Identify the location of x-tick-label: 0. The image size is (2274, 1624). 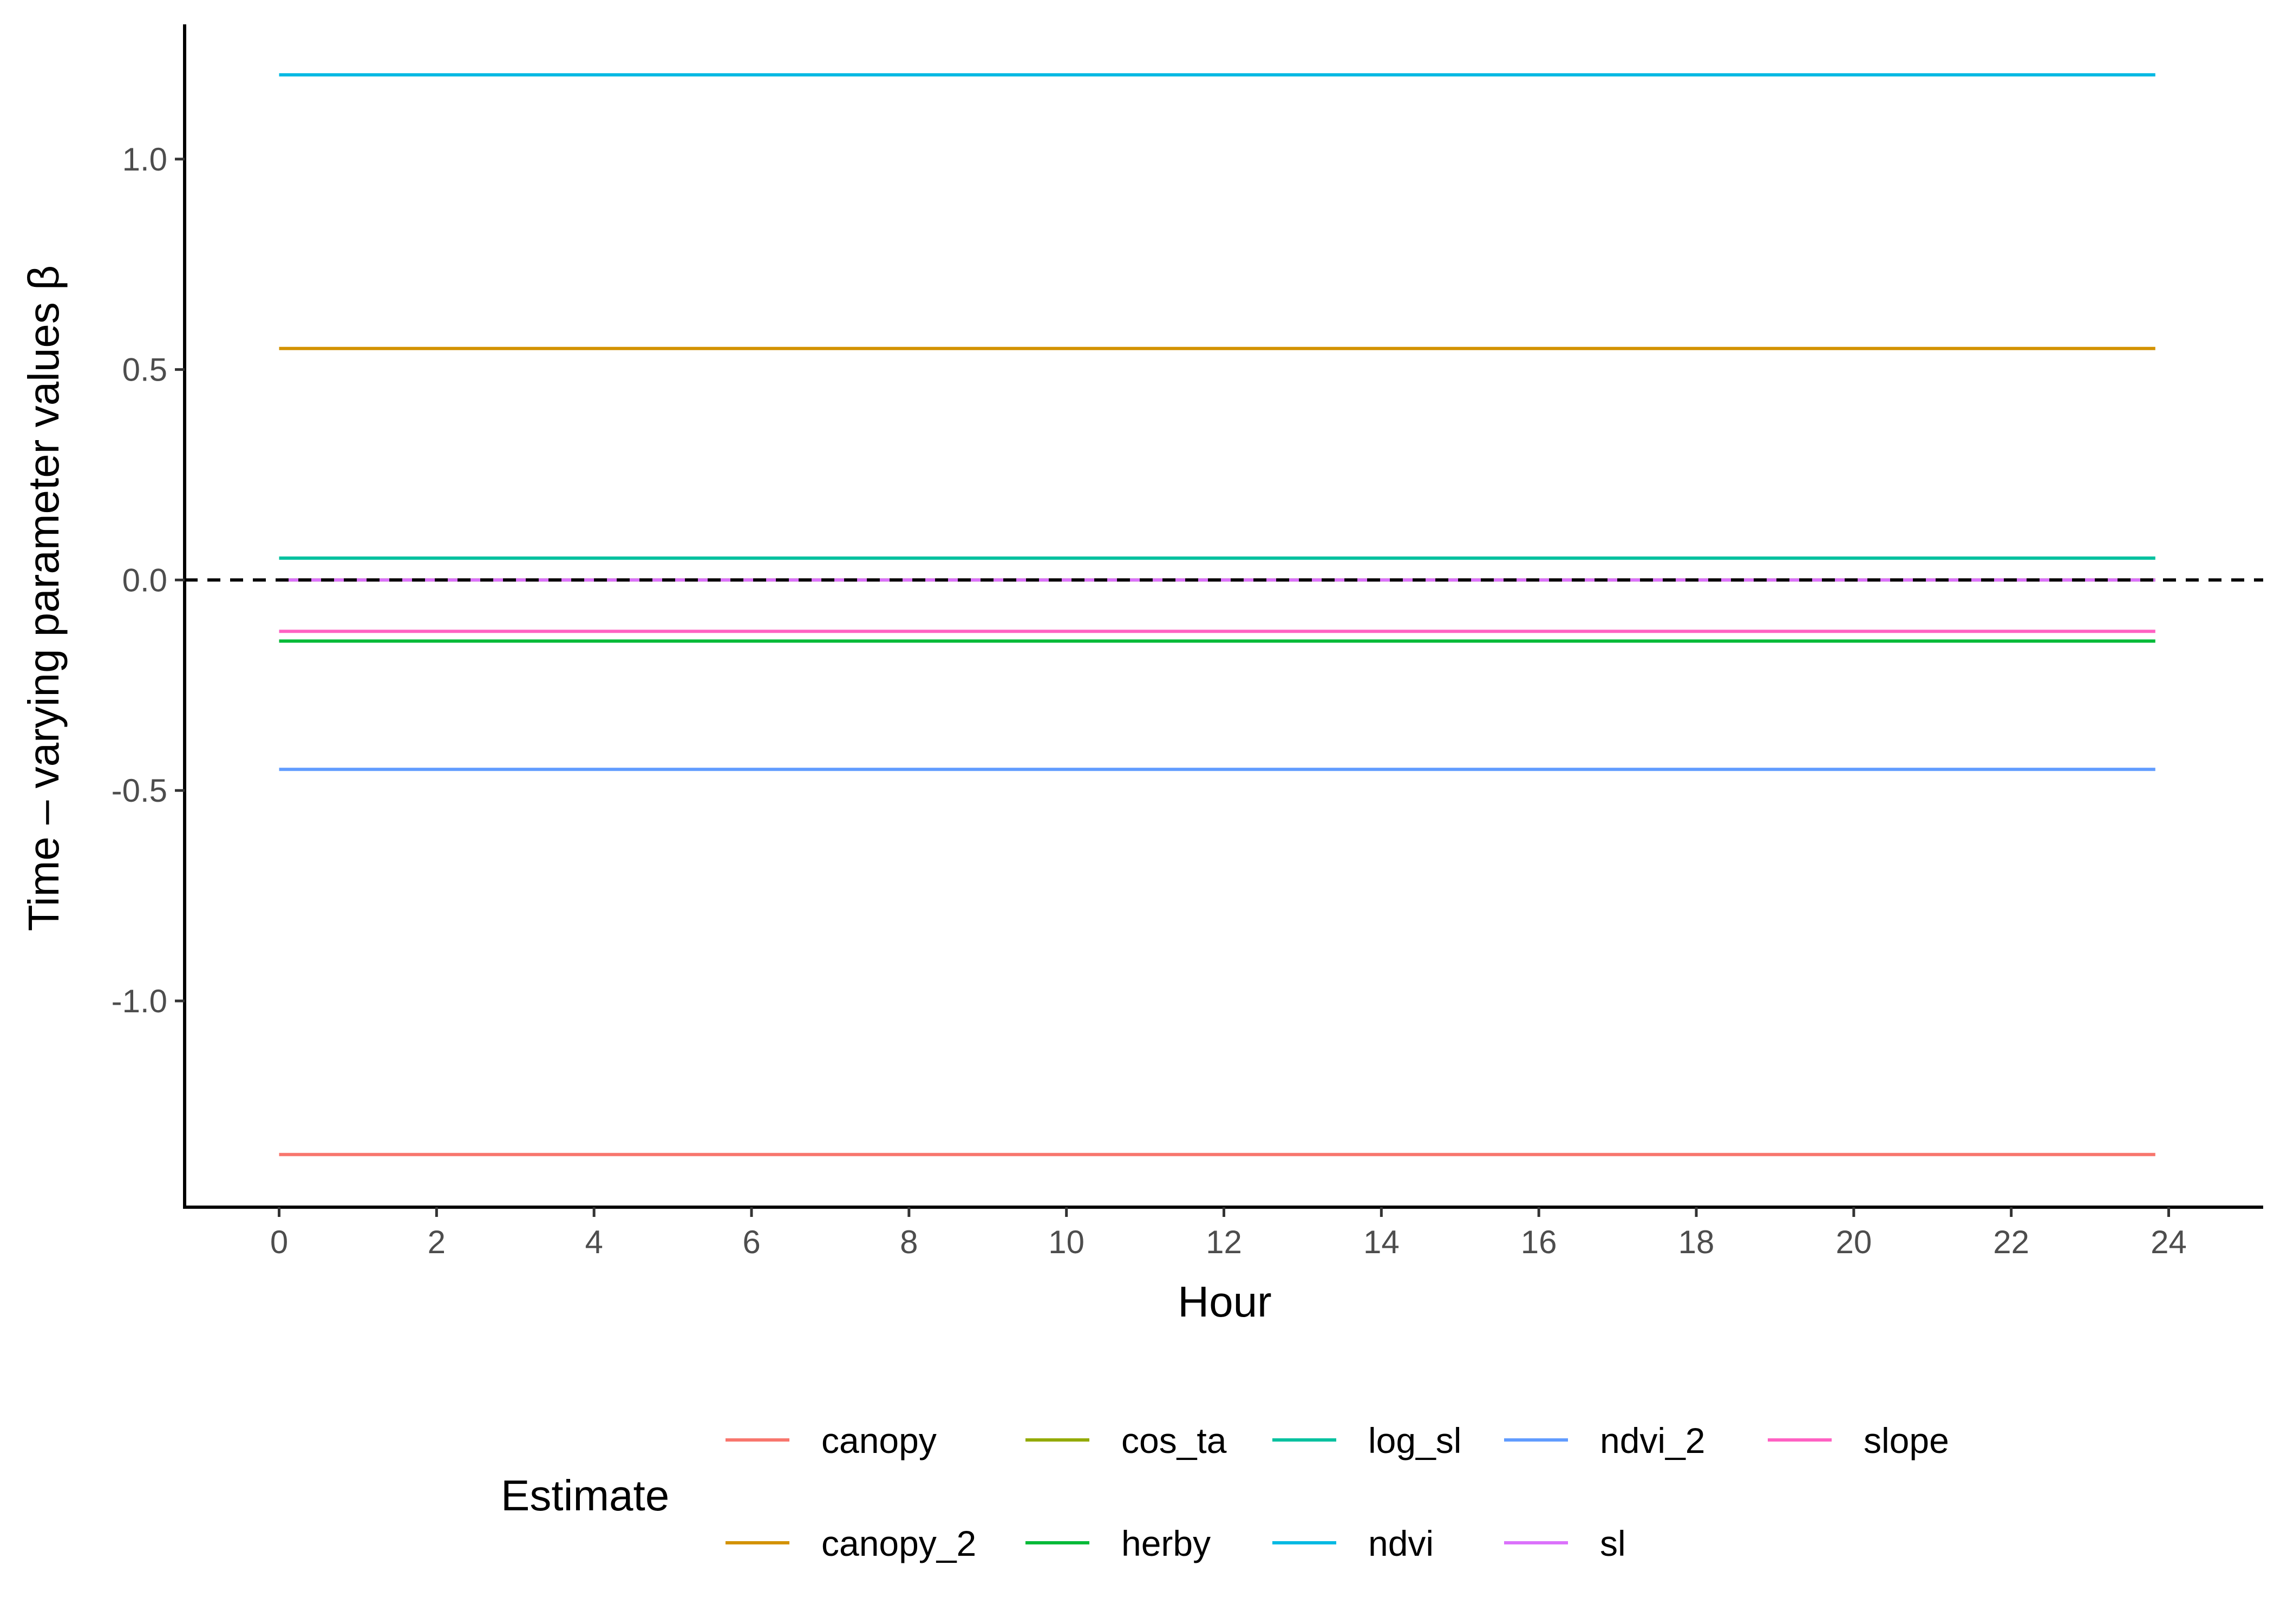
(279, 1242).